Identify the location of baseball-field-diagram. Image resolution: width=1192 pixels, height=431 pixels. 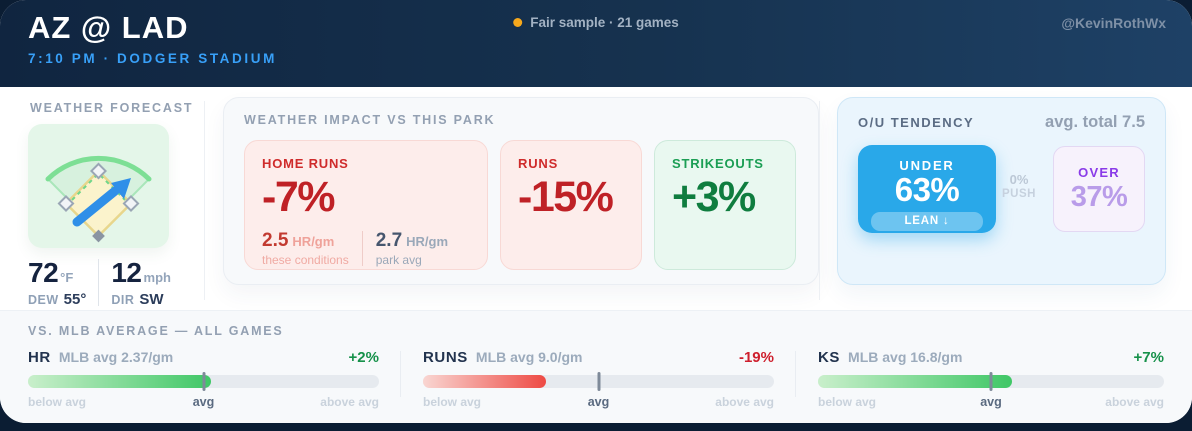
(98, 186).